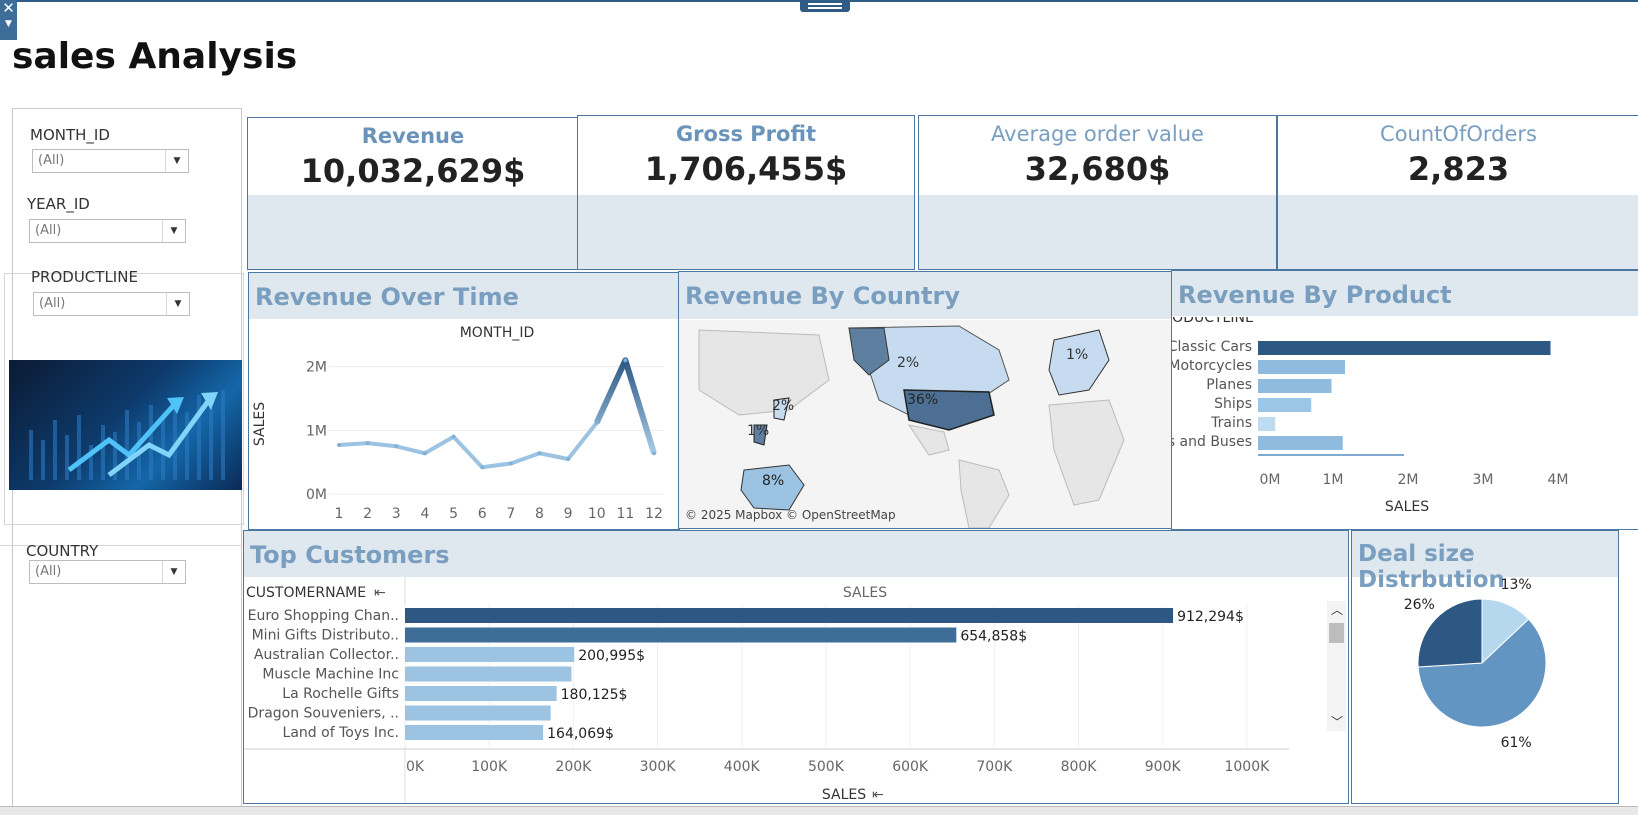 The height and width of the screenshot is (815, 1638). Describe the element at coordinates (260, 424) in the screenshot. I see `y-axis-title: SALES` at that location.